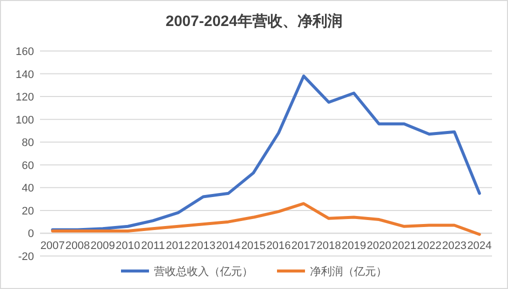  Describe the element at coordinates (203, 246) in the screenshot. I see `x-tick-label: 2013` at that location.